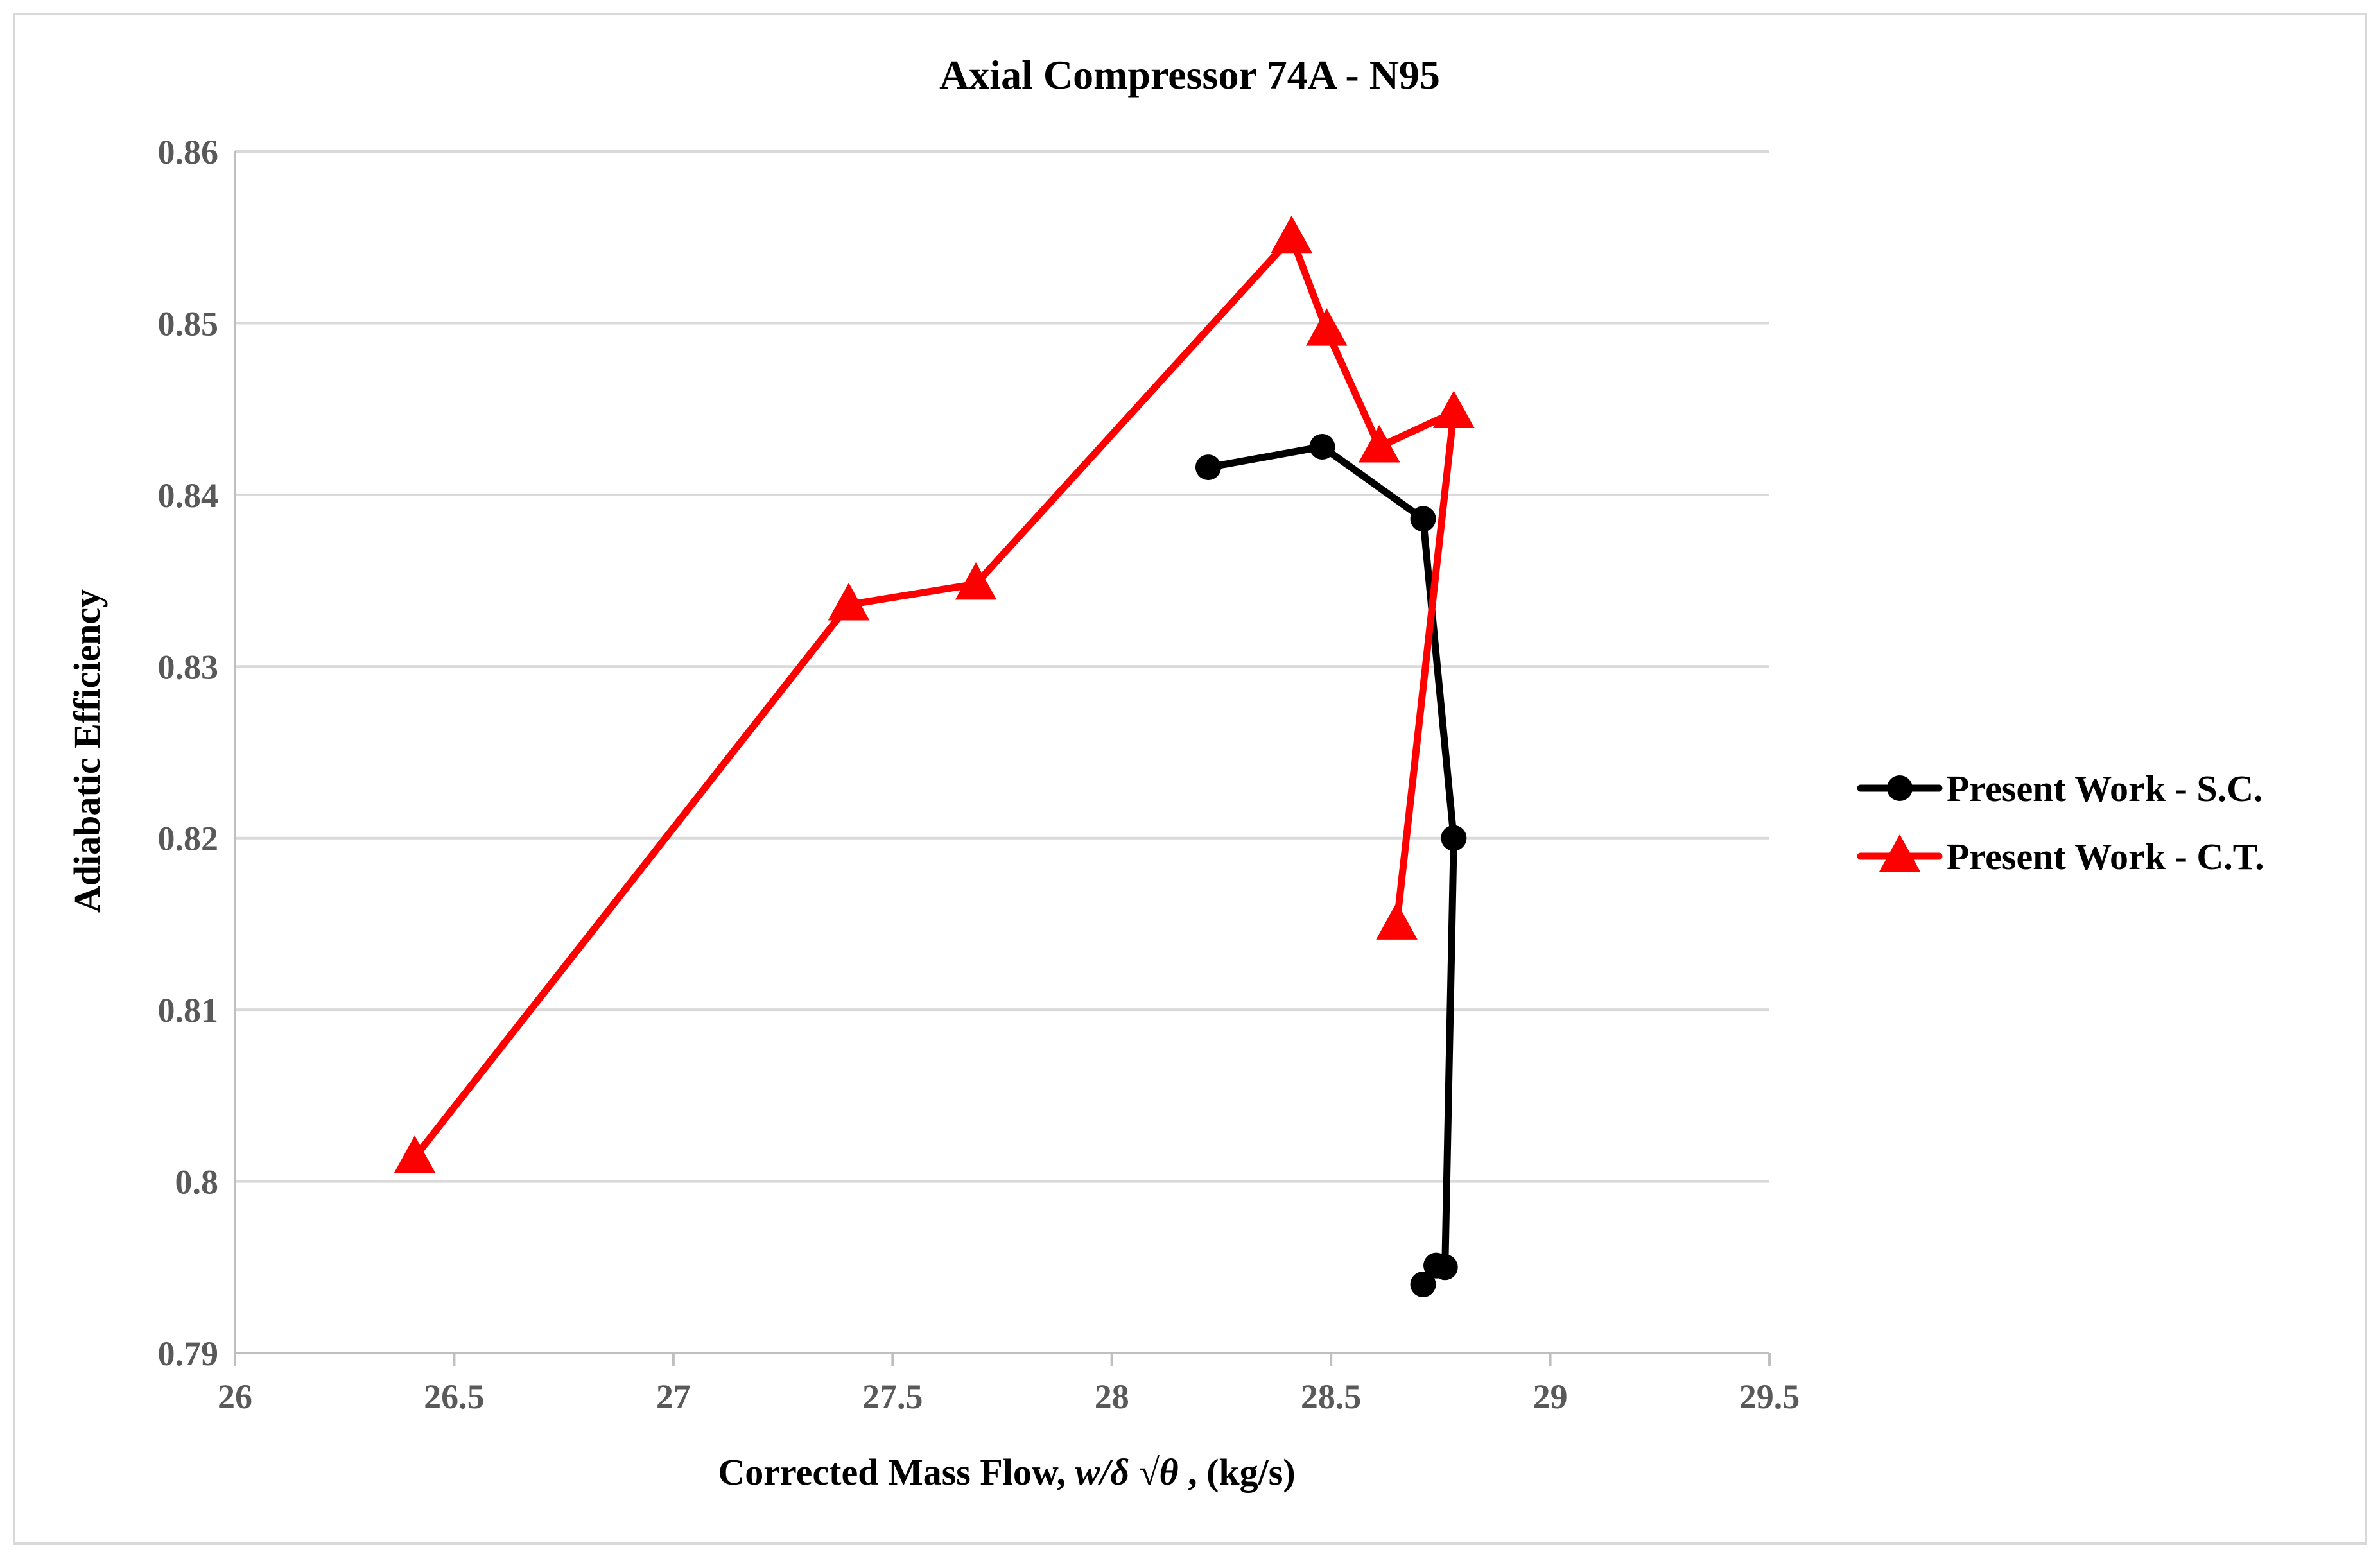 Image resolution: width=2380 pixels, height=1561 pixels. Describe the element at coordinates (188, 1010) in the screenshot. I see `y-tick-label: 0.81` at that location.